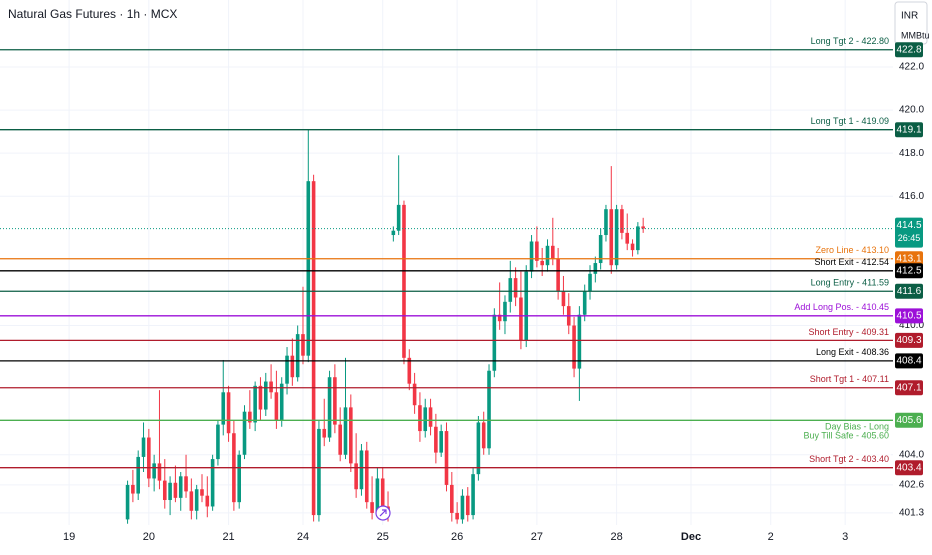 The height and width of the screenshot is (555, 932). I want to click on x-tick-label: Dec, so click(691, 537).